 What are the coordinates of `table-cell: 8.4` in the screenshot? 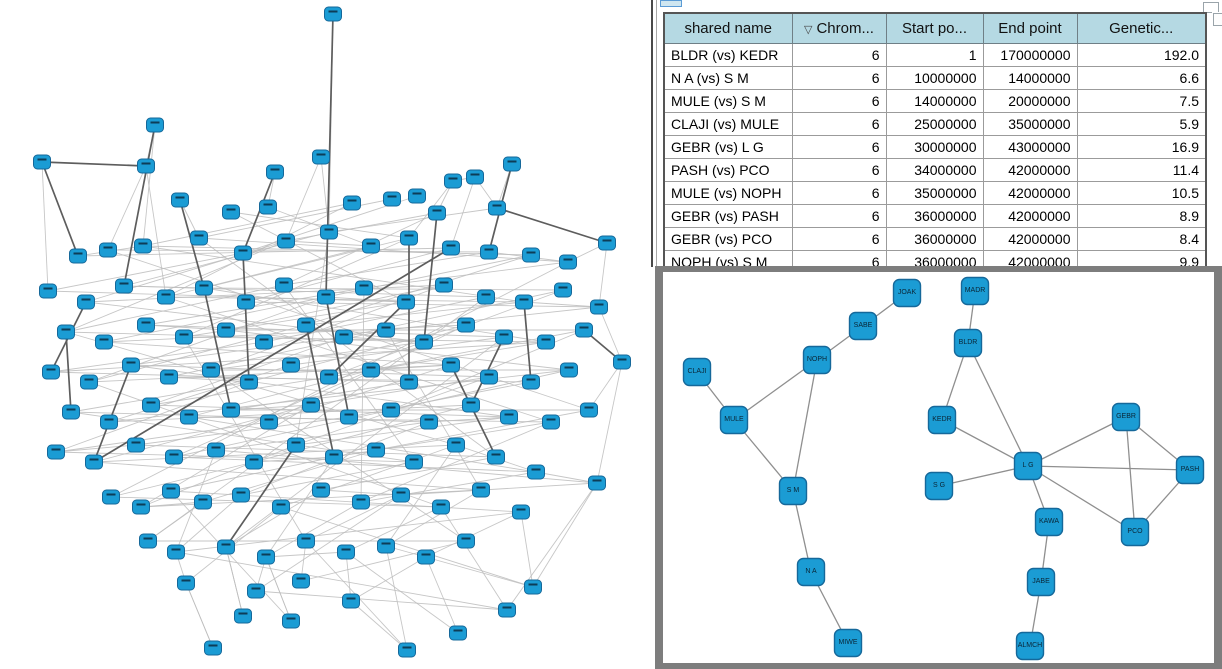 It's located at (1141, 239).